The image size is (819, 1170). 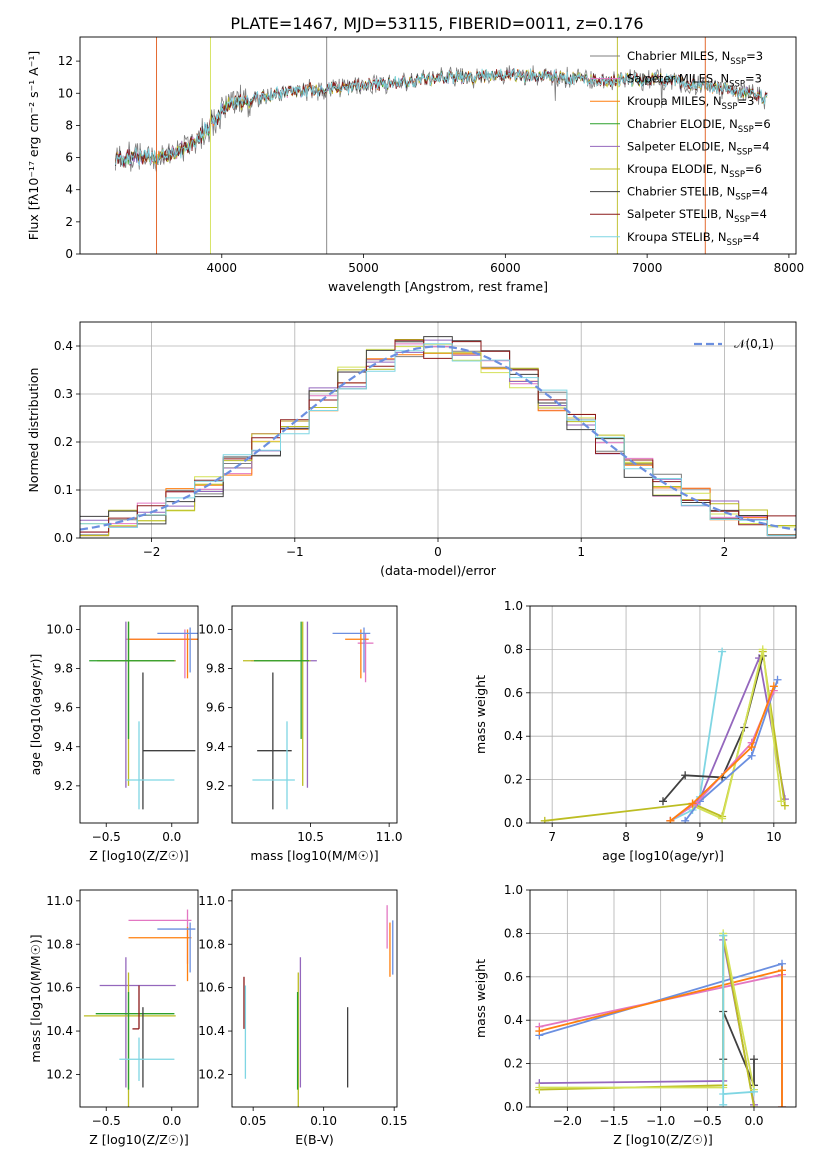 What do you see at coordinates (505, 268) in the screenshot?
I see `x-tick-label: 6000` at bounding box center [505, 268].